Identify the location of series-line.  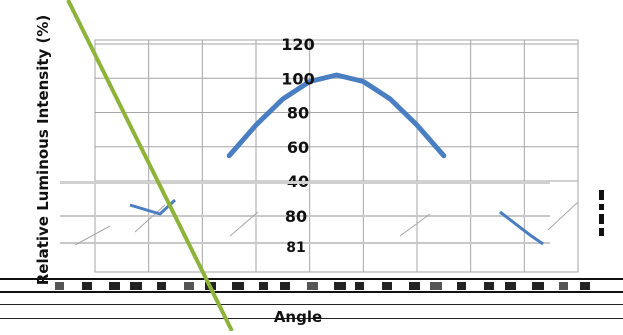
(336, 115).